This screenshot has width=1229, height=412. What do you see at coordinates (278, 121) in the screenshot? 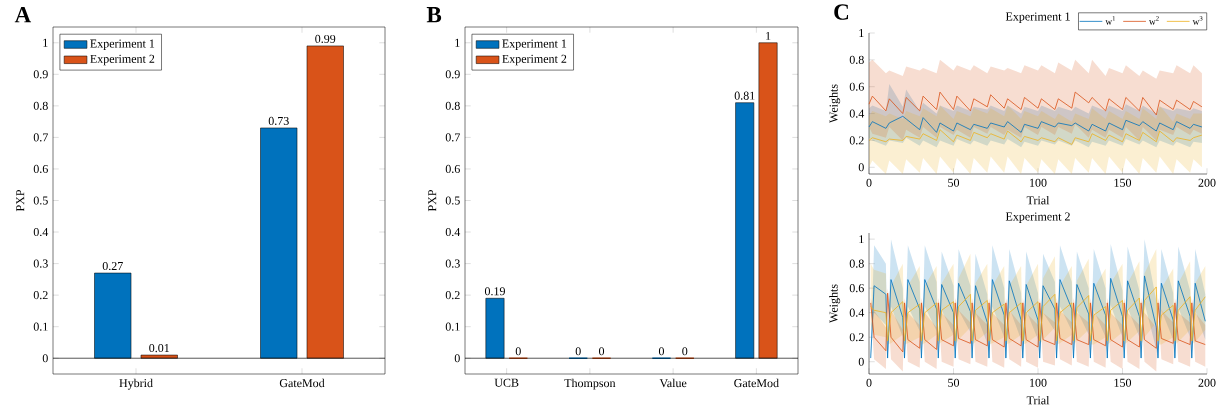
I see `data-label: 0.73` at bounding box center [278, 121].